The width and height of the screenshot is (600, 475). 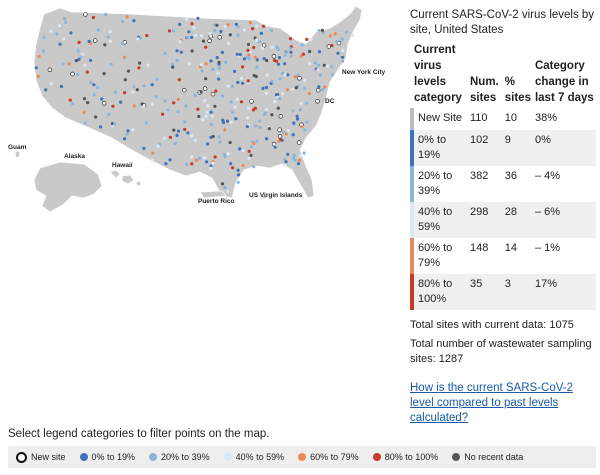 What do you see at coordinates (107, 457) in the screenshot?
I see `legend-item-0-19: 0% to 19%` at bounding box center [107, 457].